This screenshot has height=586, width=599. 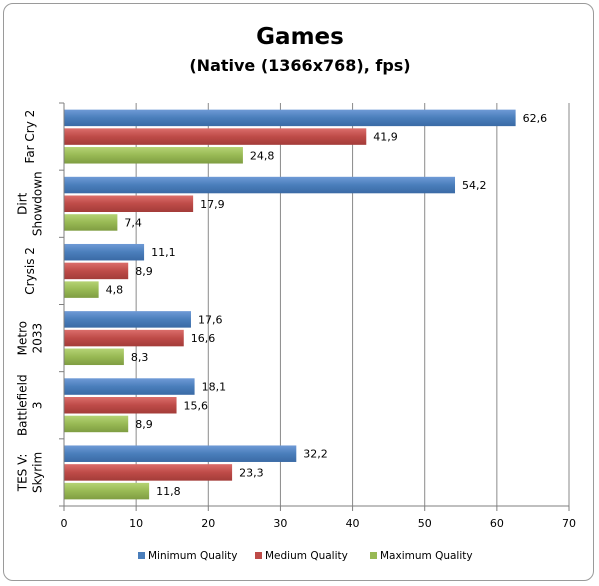 What do you see at coordinates (497, 523) in the screenshot?
I see `x-tick-label: 60` at bounding box center [497, 523].